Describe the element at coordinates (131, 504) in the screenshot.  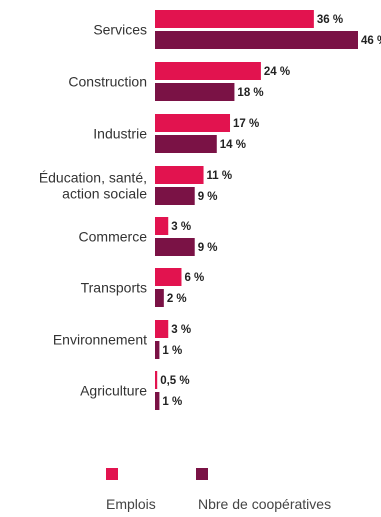
I see `legend-label-emplois: Emplois` at that location.